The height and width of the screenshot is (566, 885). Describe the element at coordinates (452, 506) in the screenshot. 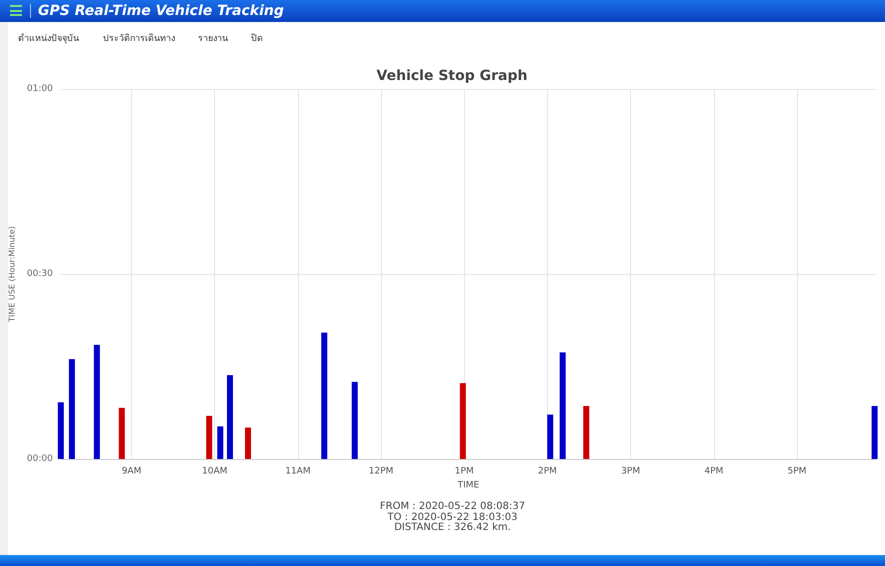

I see `text: FROM : 2020-05-22 08:08:37` at that location.